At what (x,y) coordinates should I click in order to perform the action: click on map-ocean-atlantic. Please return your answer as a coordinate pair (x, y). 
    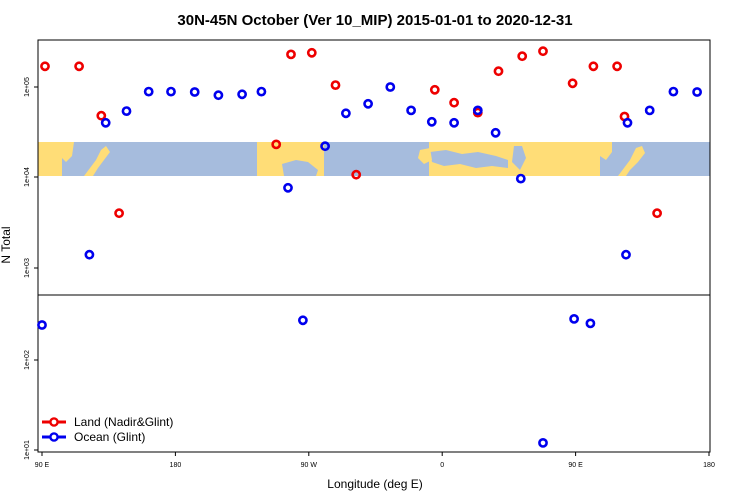
    Looking at the image, I should click on (376, 159).